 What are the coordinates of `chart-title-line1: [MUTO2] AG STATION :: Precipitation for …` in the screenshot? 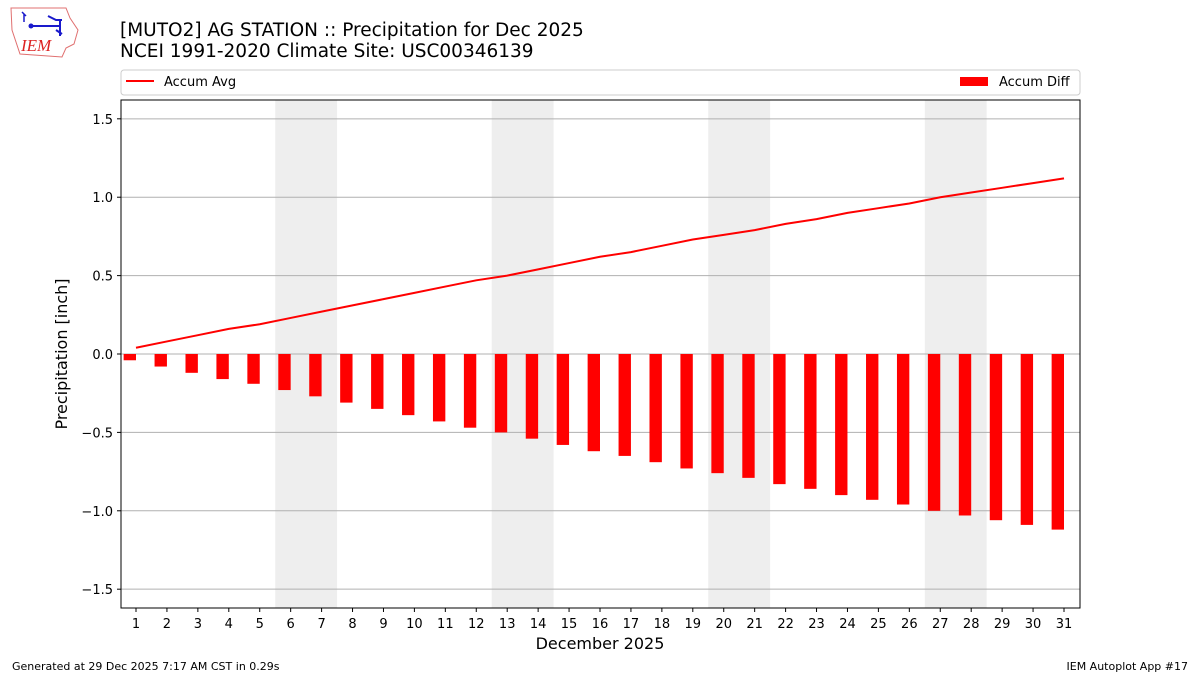 It's located at (352, 30).